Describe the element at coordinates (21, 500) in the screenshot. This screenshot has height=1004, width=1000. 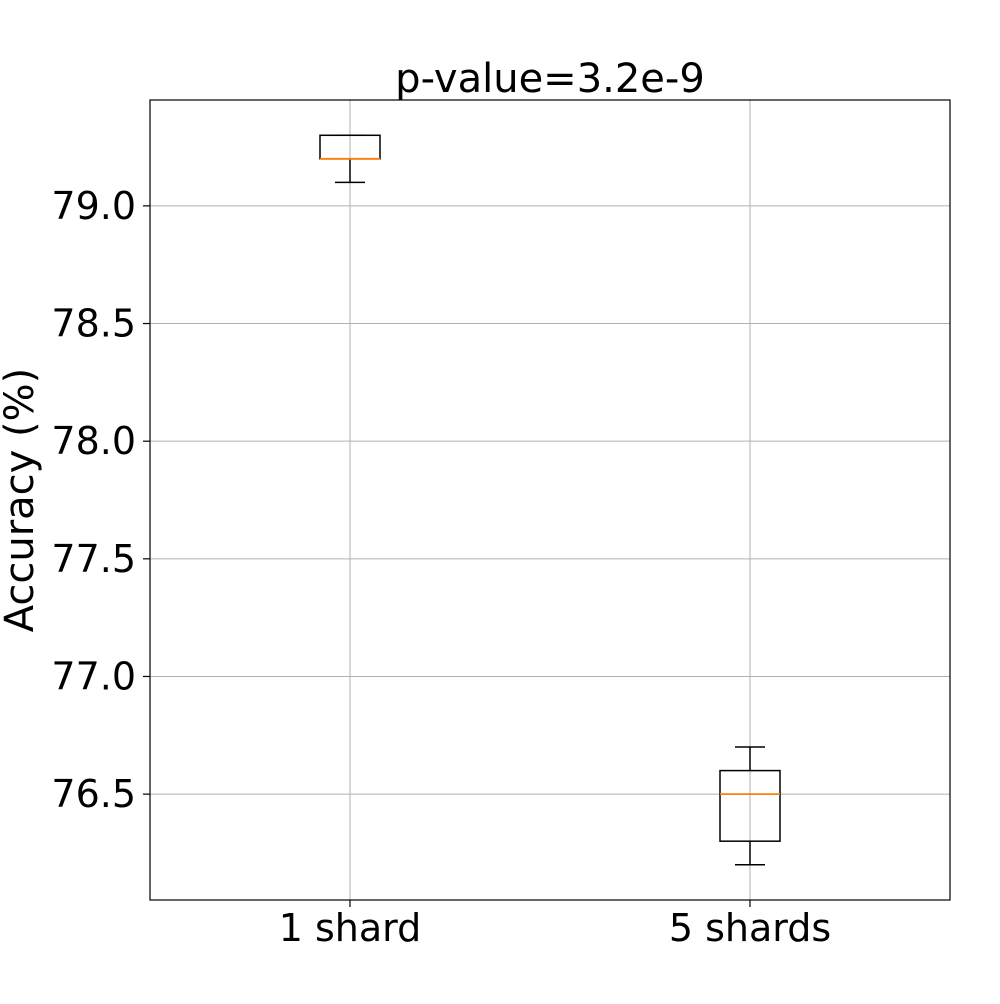
I see `y-axis-label: Accuracy (%)` at that location.